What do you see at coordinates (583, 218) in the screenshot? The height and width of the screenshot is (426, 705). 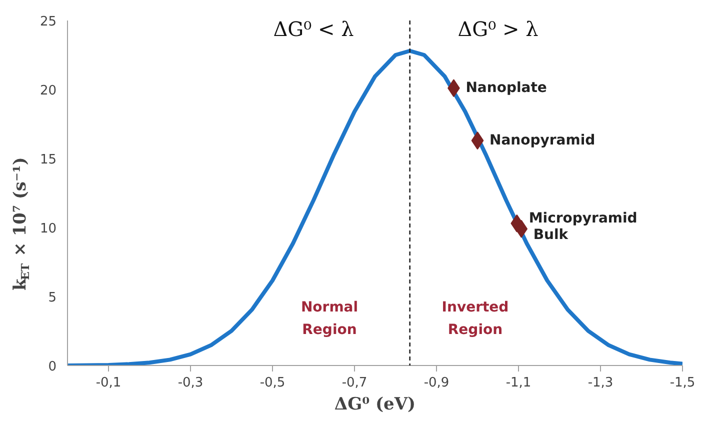 I see `annotation: Micropyramid` at bounding box center [583, 218].